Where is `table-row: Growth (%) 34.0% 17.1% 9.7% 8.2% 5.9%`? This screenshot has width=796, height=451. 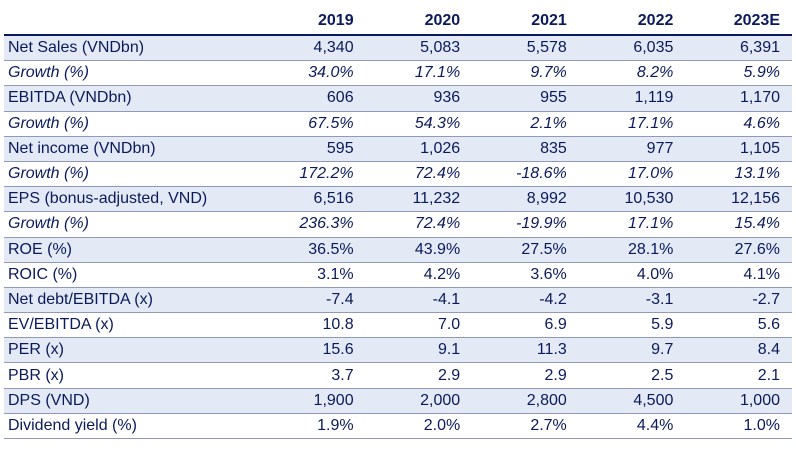 table-row: Growth (%) 34.0% 17.1% 9.7% 8.2% 5.9% is located at coordinates (398, 73).